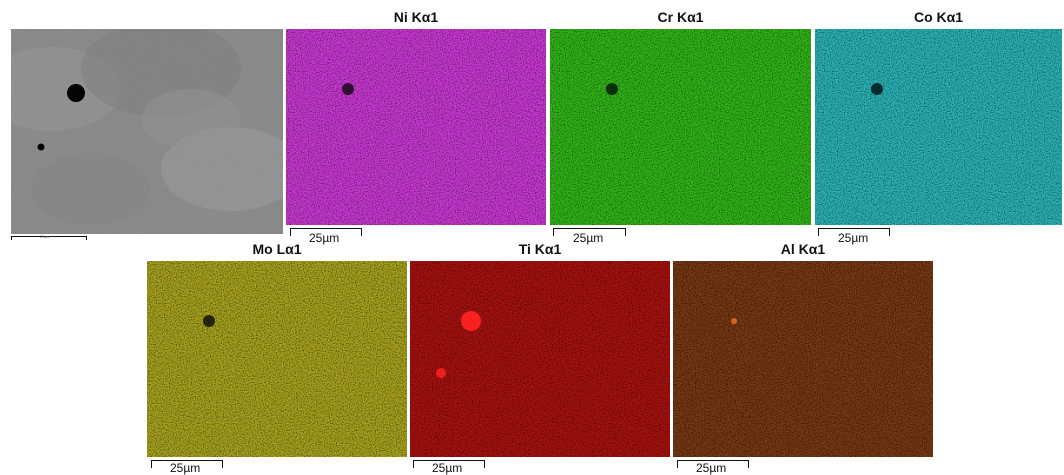  What do you see at coordinates (680, 127) in the screenshot?
I see `element-map-cr` at bounding box center [680, 127].